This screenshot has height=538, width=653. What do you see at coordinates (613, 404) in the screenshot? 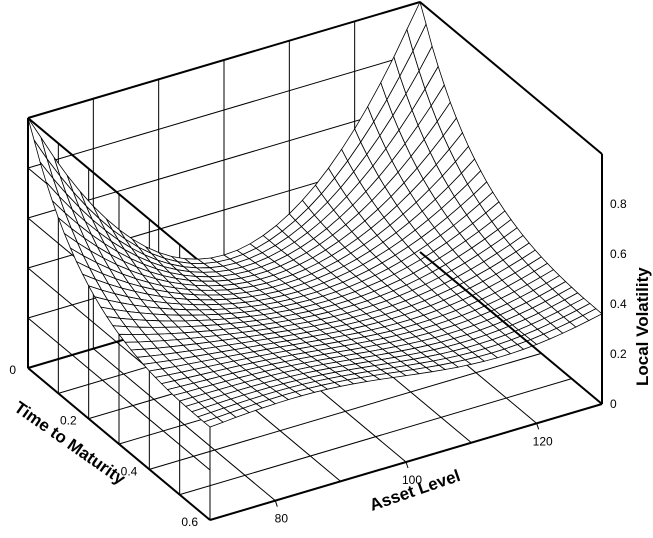
I see `z-tick-label: 0` at bounding box center [613, 404].